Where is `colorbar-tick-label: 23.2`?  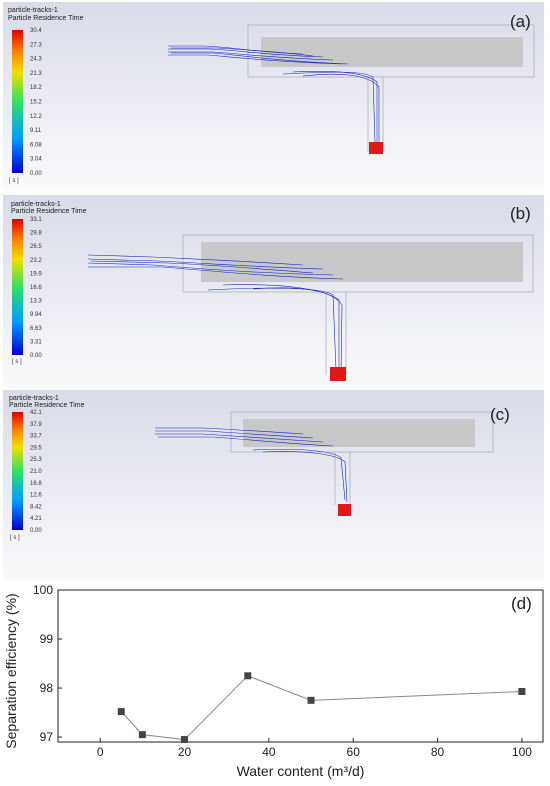
colorbar-tick-label: 23.2 is located at coordinates (36, 261).